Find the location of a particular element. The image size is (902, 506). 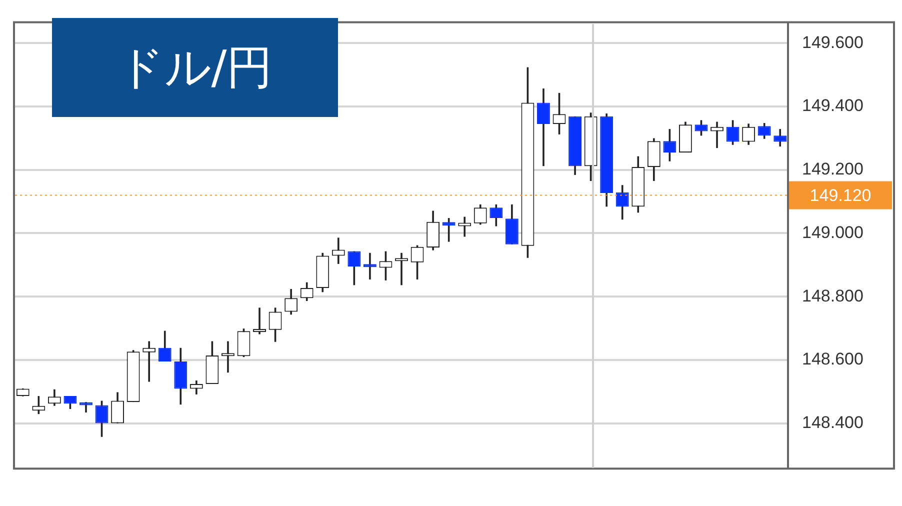

y-tick-label: 149.400 is located at coordinates (833, 106).